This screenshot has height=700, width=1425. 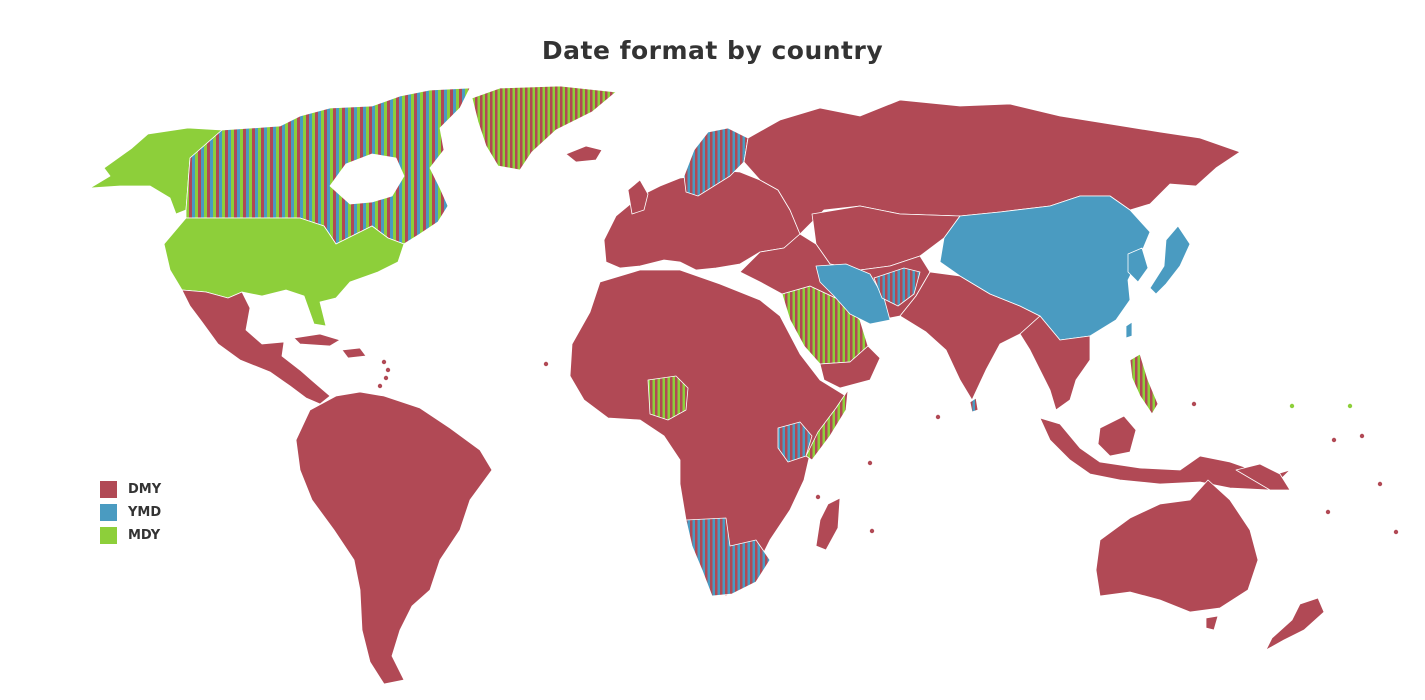 I want to click on legend: DMY YMD MDY, so click(x=130, y=512).